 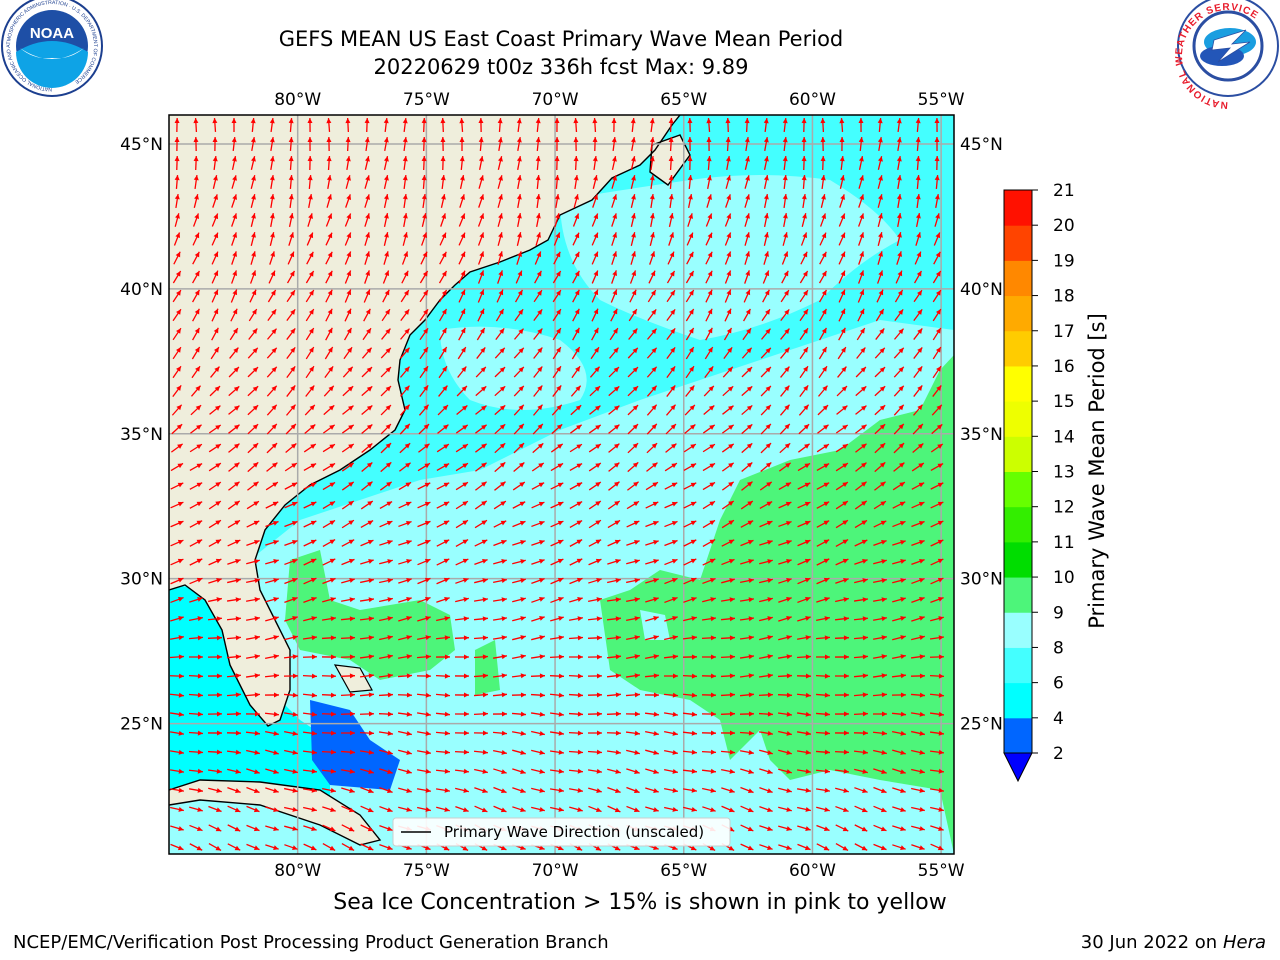 What do you see at coordinates (1064, 261) in the screenshot?
I see `colorbar-tick-label: 19` at bounding box center [1064, 261].